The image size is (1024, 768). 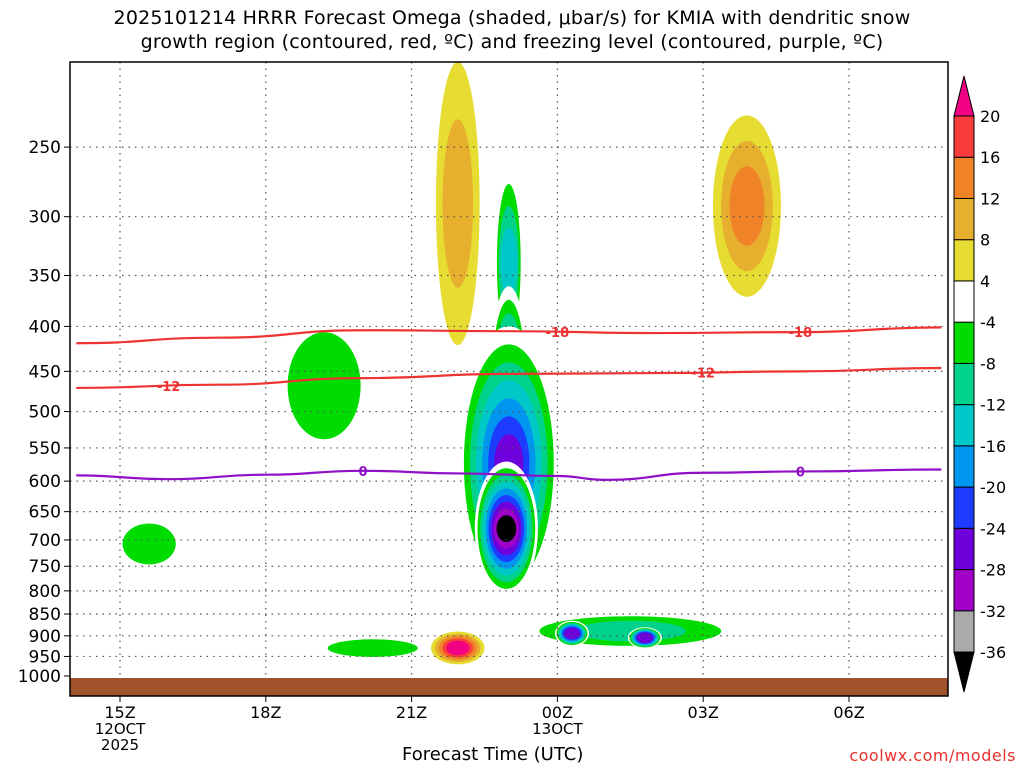 What do you see at coordinates (703, 373) in the screenshot?
I see `contour-label--12-1: -12` at bounding box center [703, 373].